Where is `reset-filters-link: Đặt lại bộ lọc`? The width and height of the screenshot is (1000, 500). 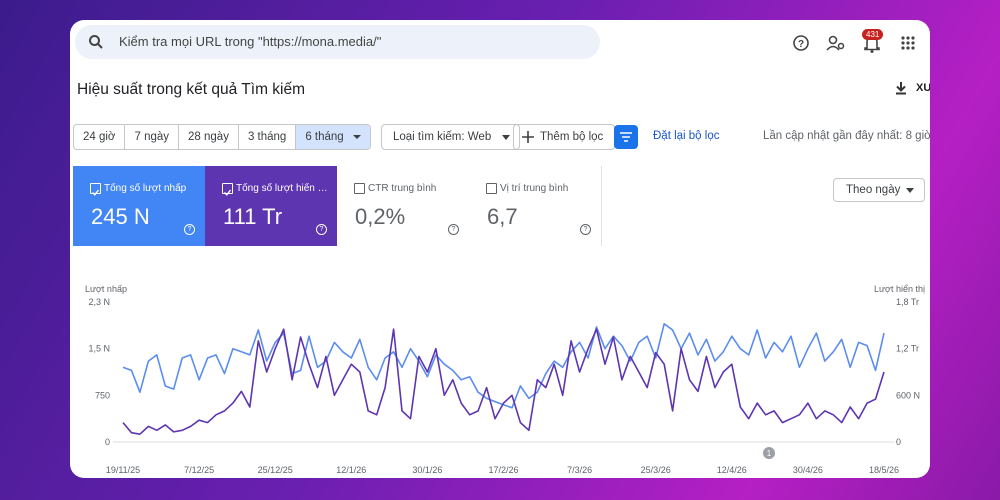
reset-filters-link: Đặt lại bộ lọc is located at coordinates (686, 136).